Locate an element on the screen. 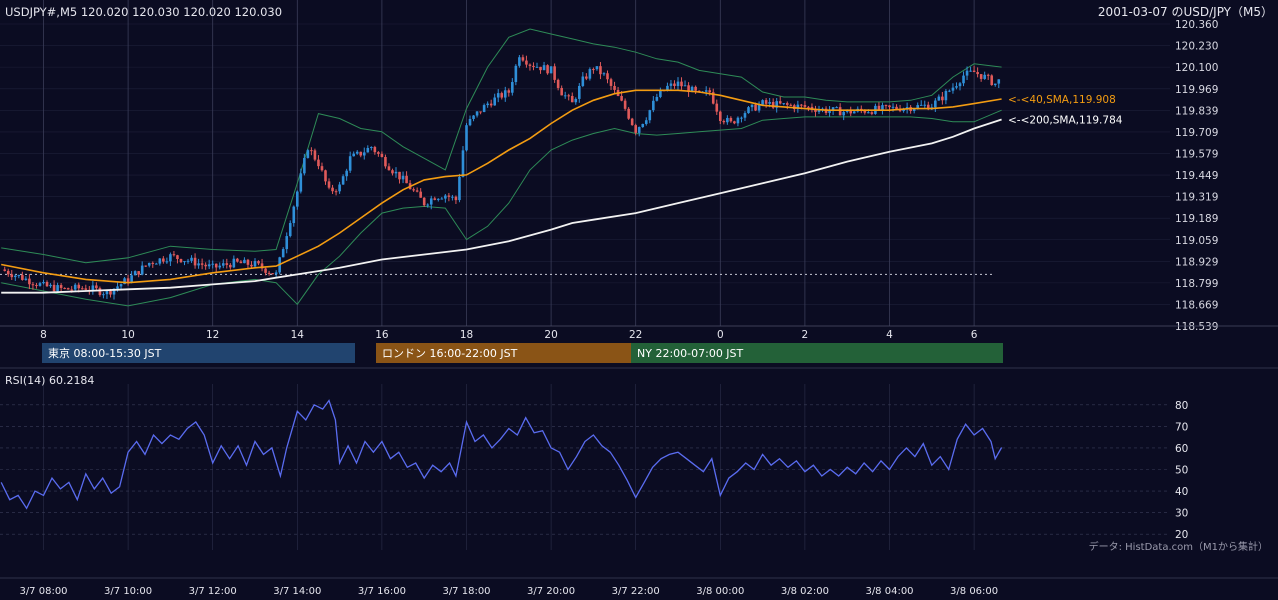 This screenshot has height=600, width=1278. hour-tick-label: 14 is located at coordinates (298, 335).